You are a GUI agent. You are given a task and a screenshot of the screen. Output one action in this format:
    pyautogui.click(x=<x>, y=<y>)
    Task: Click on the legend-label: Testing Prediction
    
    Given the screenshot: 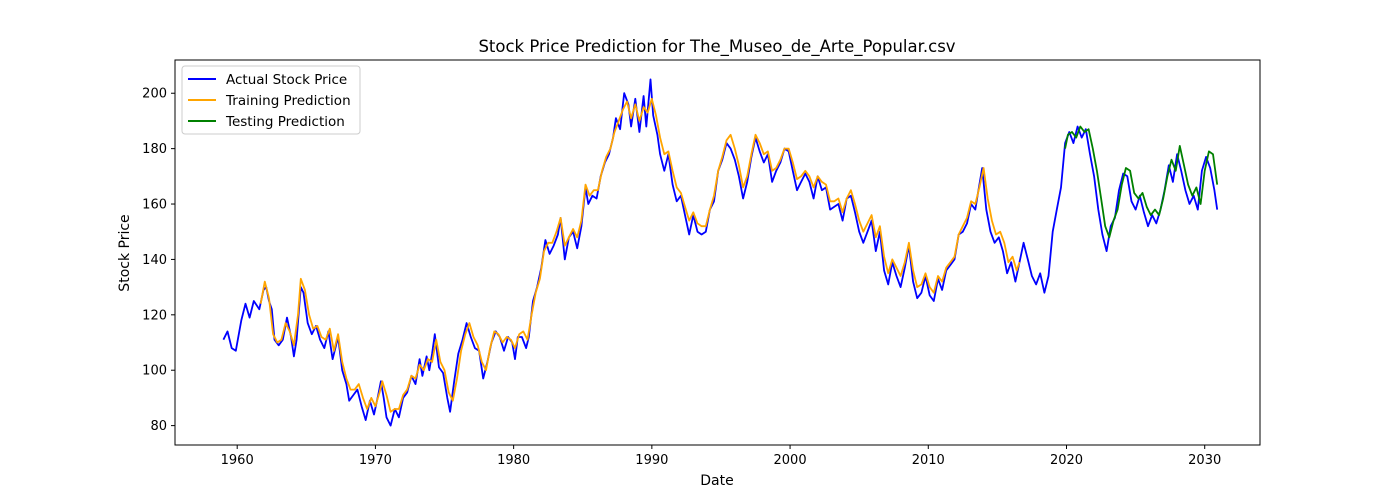 What is the action you would take?
    pyautogui.click(x=285, y=122)
    